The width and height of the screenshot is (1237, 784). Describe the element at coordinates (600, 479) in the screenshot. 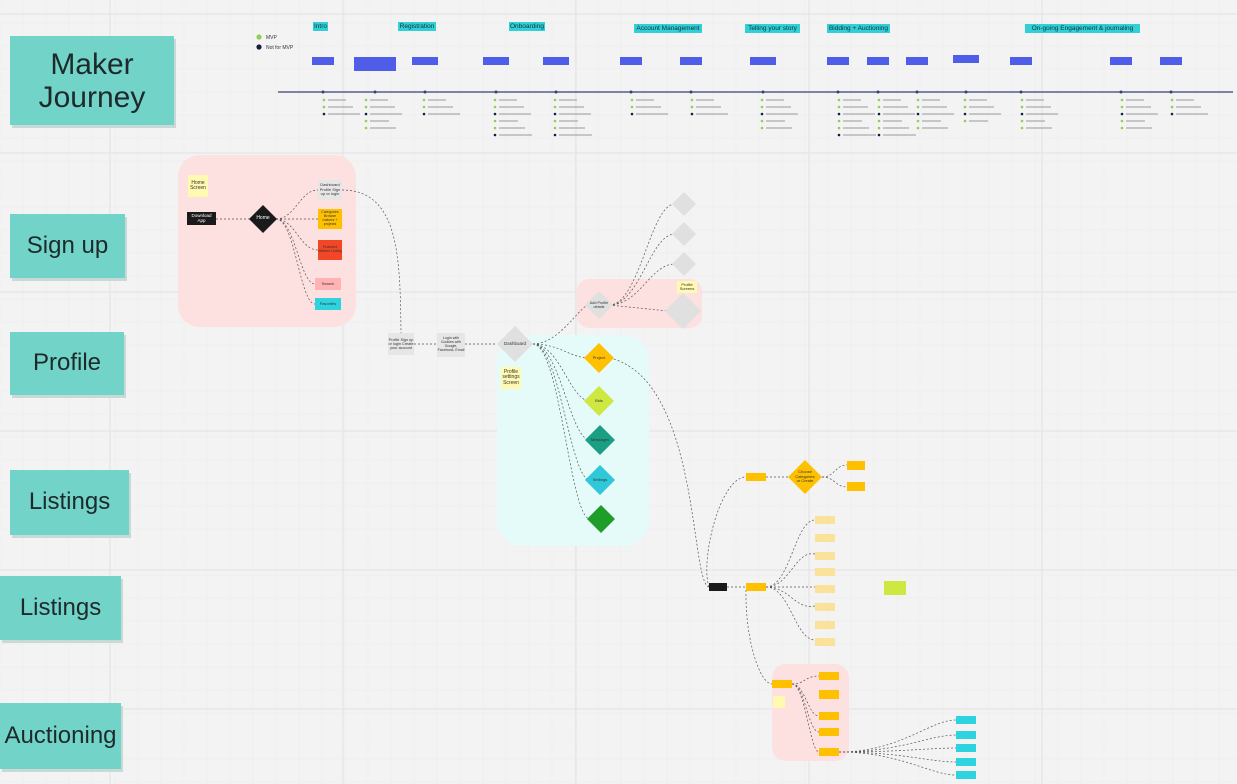

I see `node-label: Settings` at that location.